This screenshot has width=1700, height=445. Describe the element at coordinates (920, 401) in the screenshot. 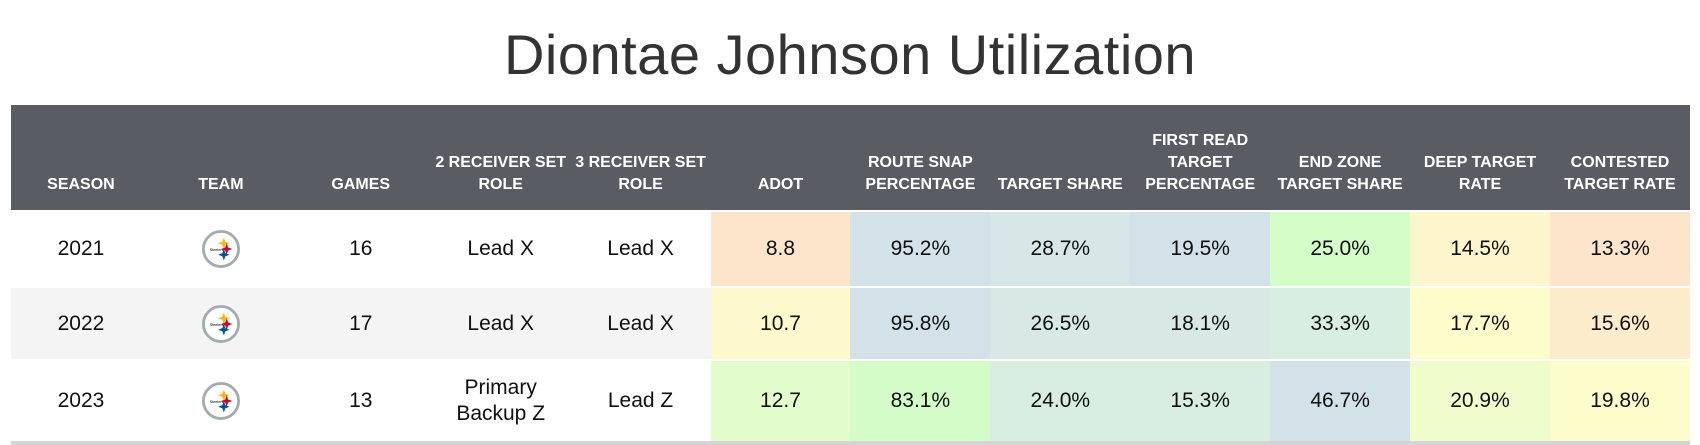

I see `cell-route: 83.1%` at that location.